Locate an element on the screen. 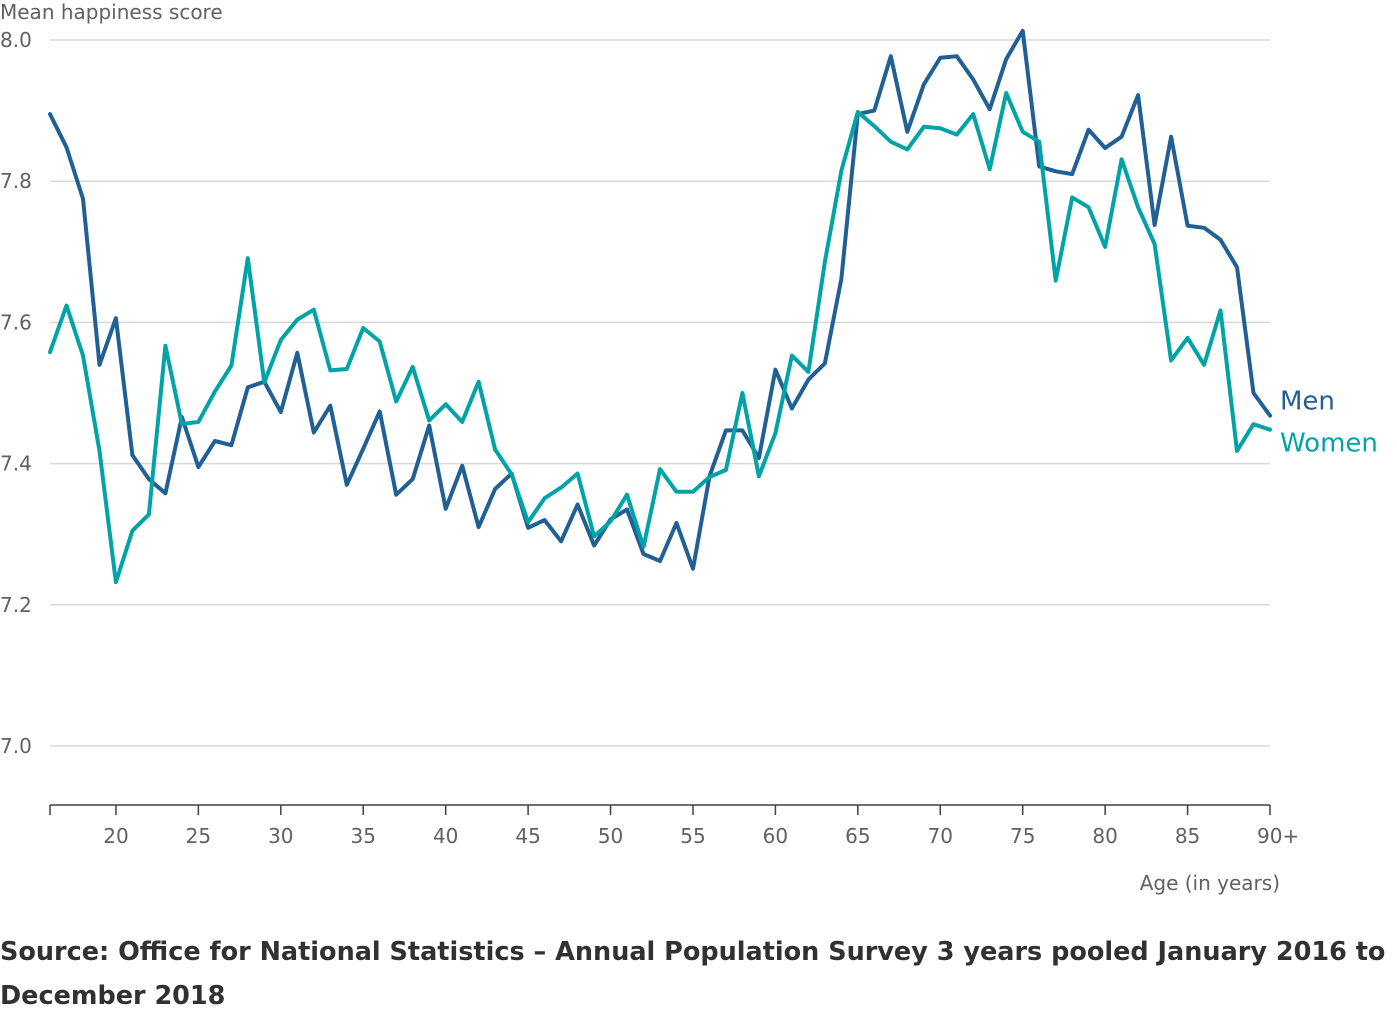 Image resolution: width=1397 pixels, height=1018 pixels. x-tick-label: 75 is located at coordinates (1022, 836).